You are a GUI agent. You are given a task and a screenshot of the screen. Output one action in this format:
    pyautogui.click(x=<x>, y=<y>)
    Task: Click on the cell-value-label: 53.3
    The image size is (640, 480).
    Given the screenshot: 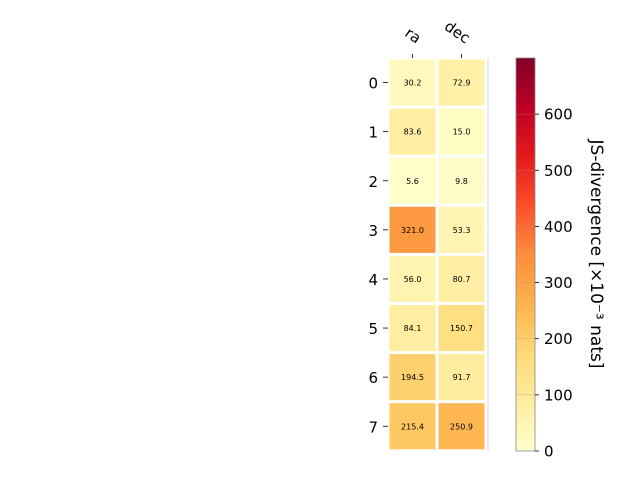 What is the action you would take?
    pyautogui.click(x=462, y=230)
    